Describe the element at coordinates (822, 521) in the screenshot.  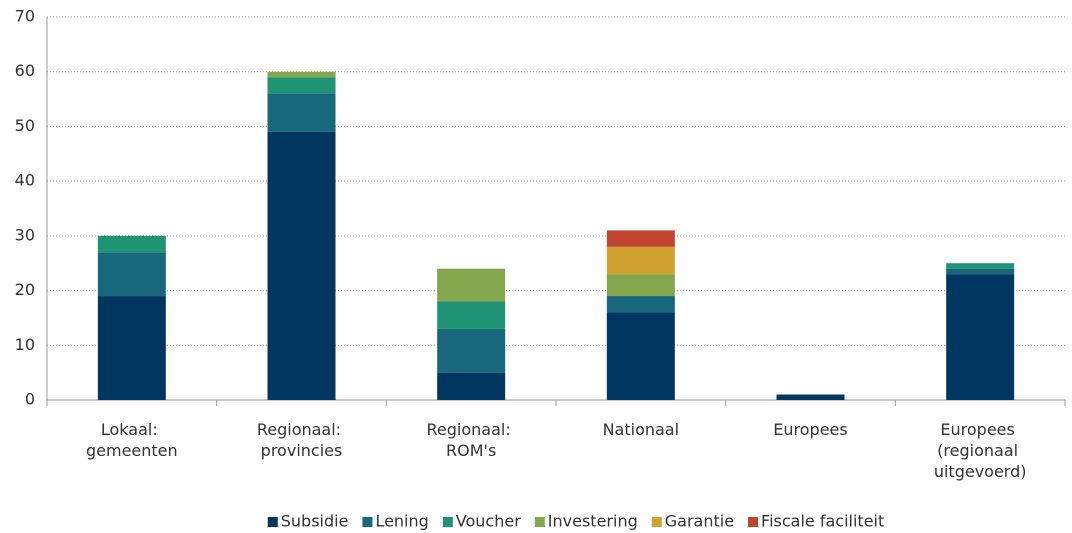
I see `legend-label: Fiscale faciliteit` at that location.